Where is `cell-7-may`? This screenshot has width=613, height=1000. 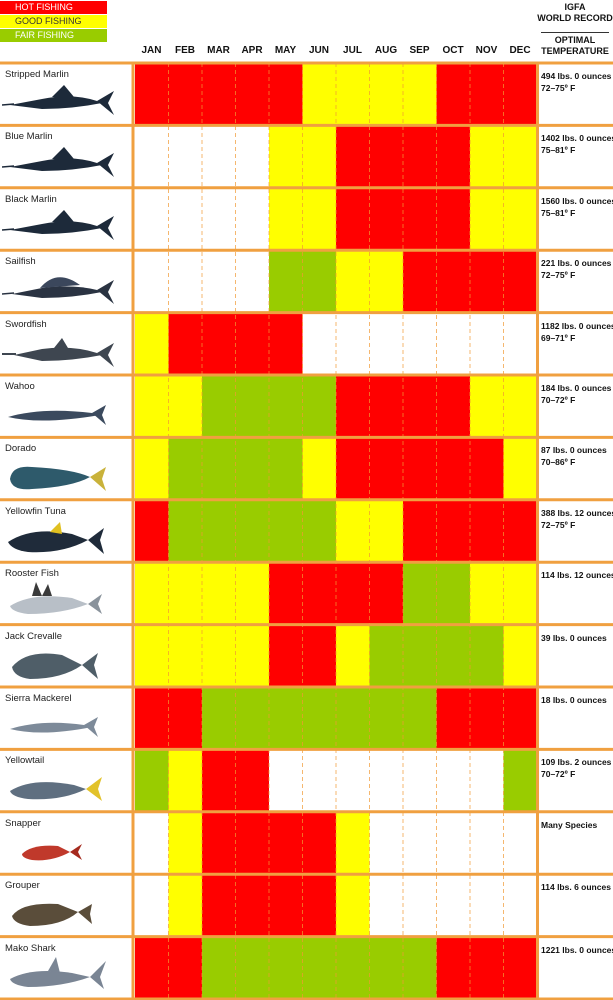
cell-7-may is located at coordinates (286, 531).